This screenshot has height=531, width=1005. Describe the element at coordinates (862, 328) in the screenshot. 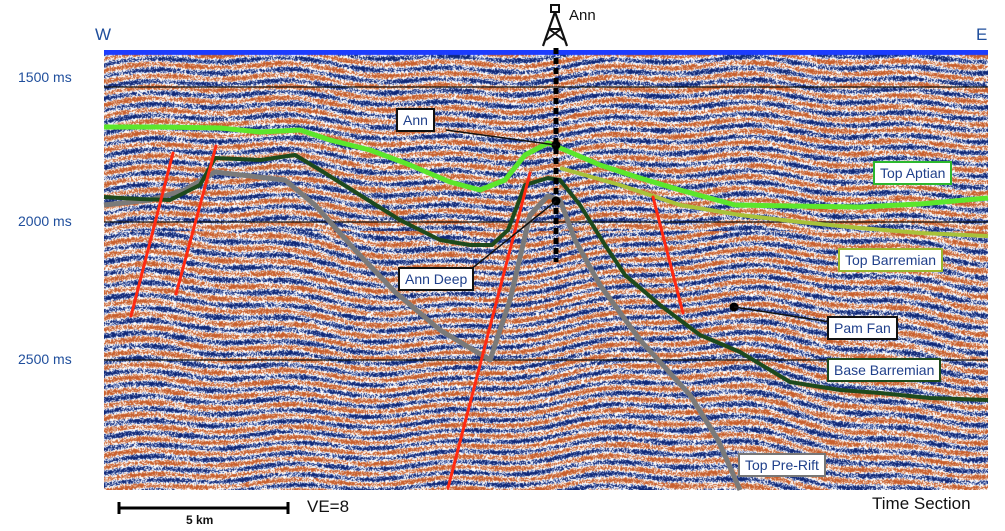

I see `label-pam-fan: Pam Fan` at that location.